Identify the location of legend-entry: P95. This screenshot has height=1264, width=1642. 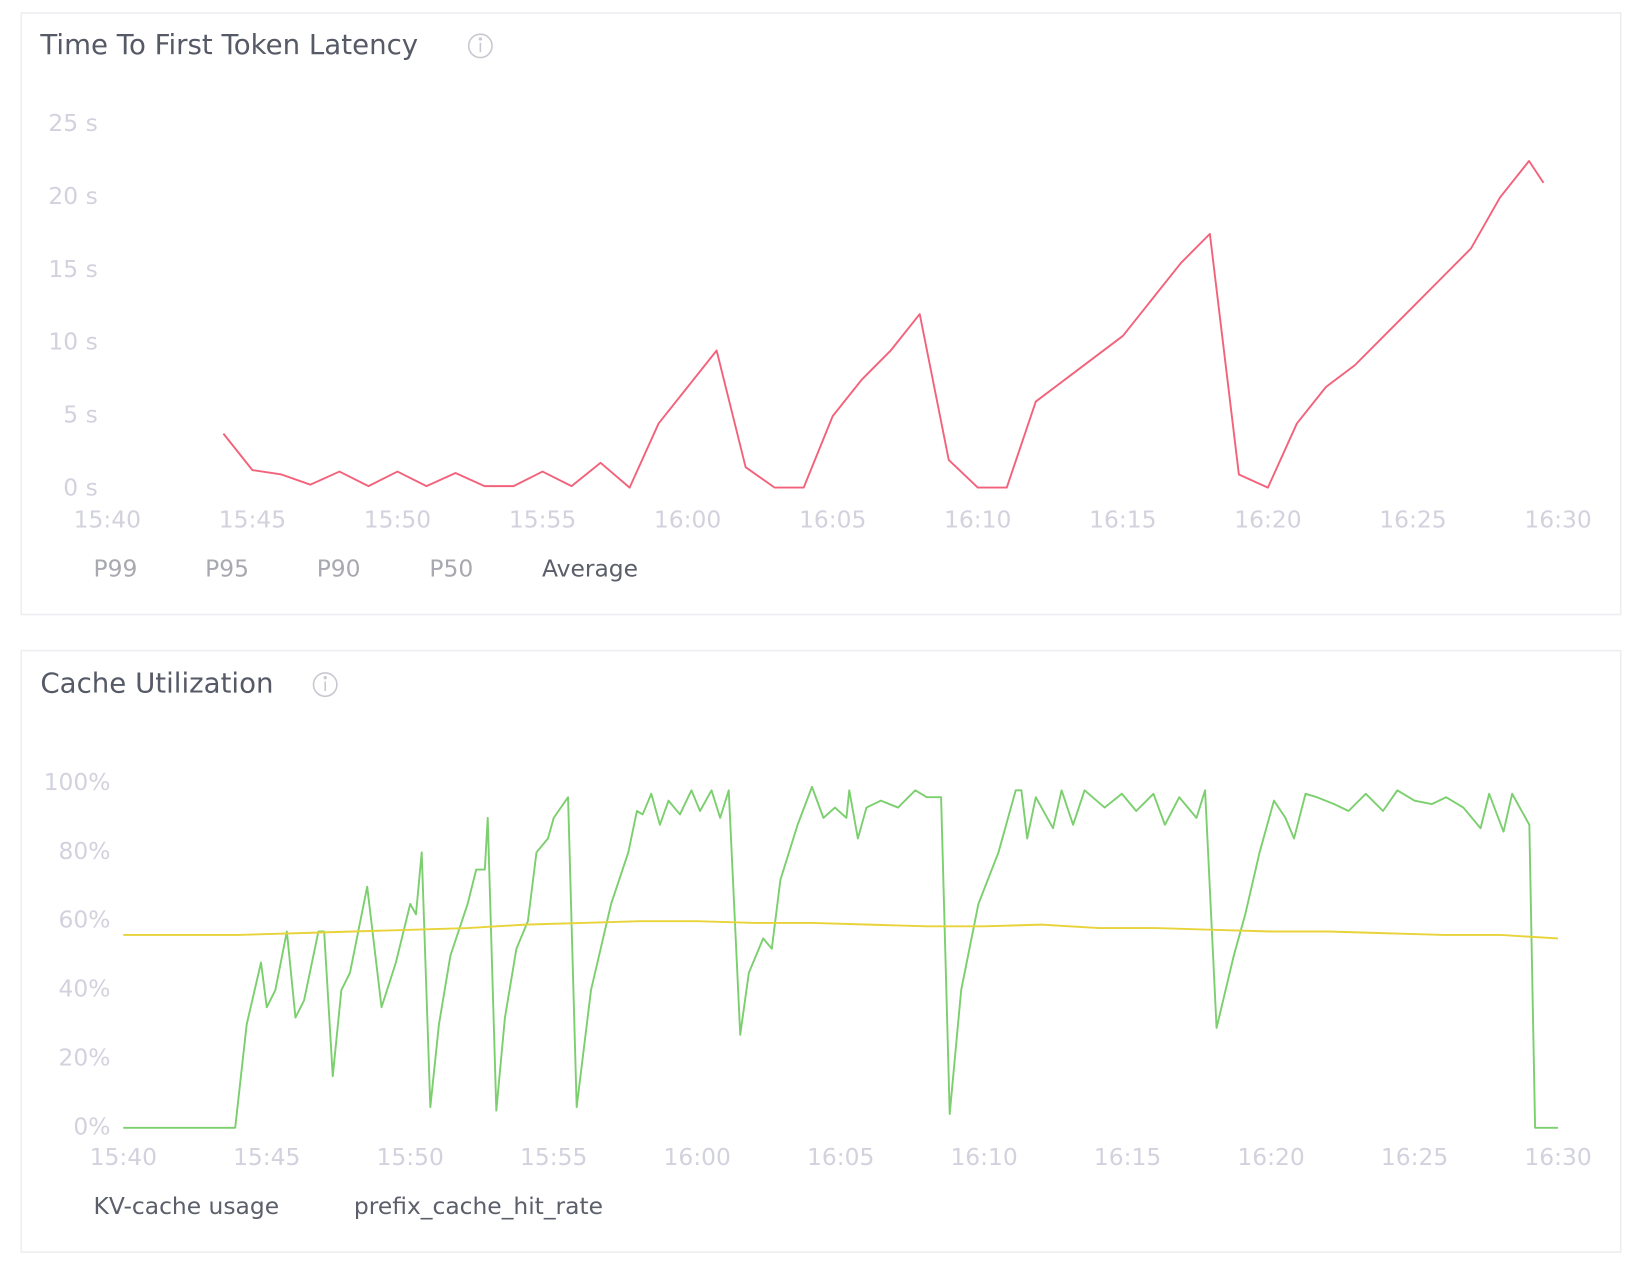
(227, 568).